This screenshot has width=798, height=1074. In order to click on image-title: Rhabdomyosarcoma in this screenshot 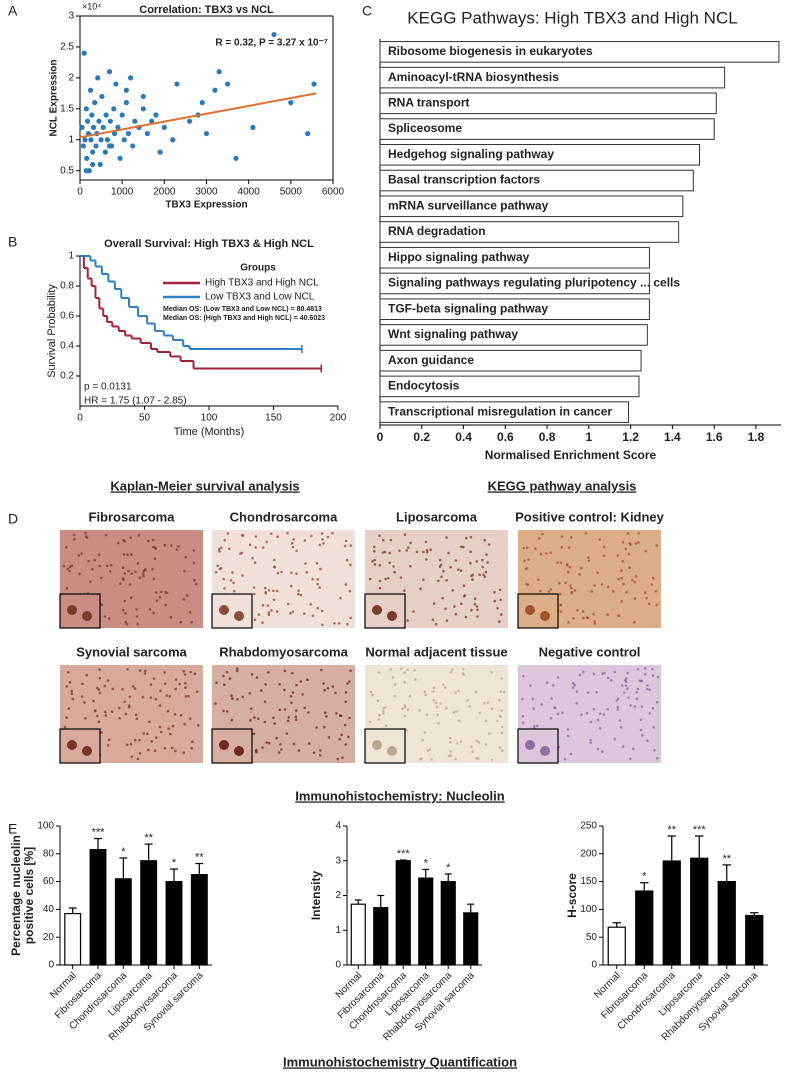, I will do `click(283, 651)`.